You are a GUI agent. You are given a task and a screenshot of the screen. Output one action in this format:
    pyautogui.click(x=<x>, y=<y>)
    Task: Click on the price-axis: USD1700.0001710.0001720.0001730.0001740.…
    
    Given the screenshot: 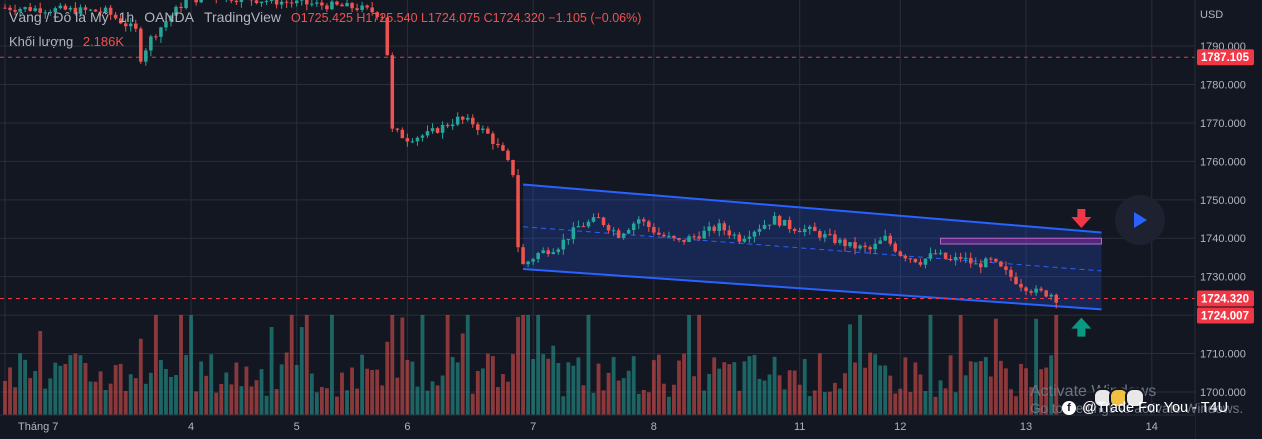 What is the action you would take?
    pyautogui.click(x=1228, y=219)
    